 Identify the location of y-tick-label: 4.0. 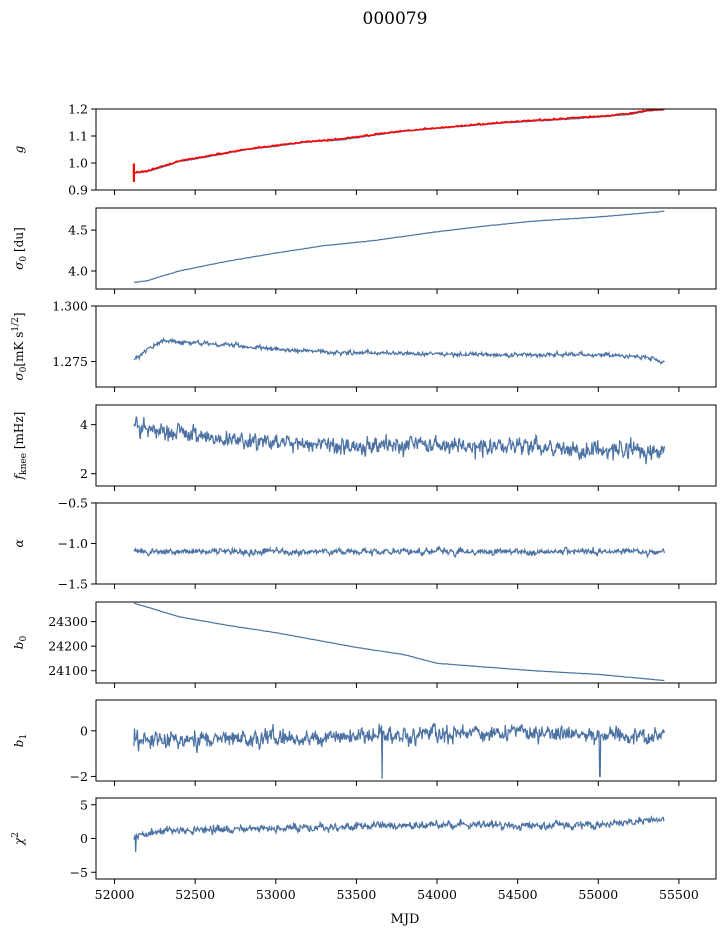
(78, 271).